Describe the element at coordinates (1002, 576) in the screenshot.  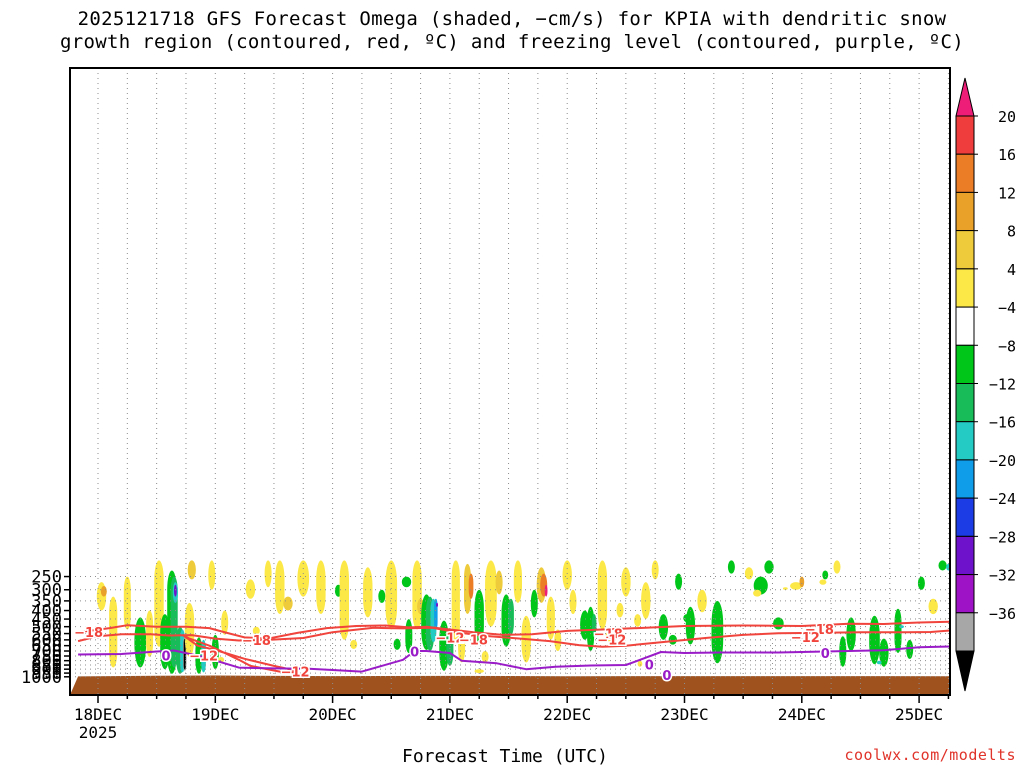
I see `colorbar-label: −32` at that location.